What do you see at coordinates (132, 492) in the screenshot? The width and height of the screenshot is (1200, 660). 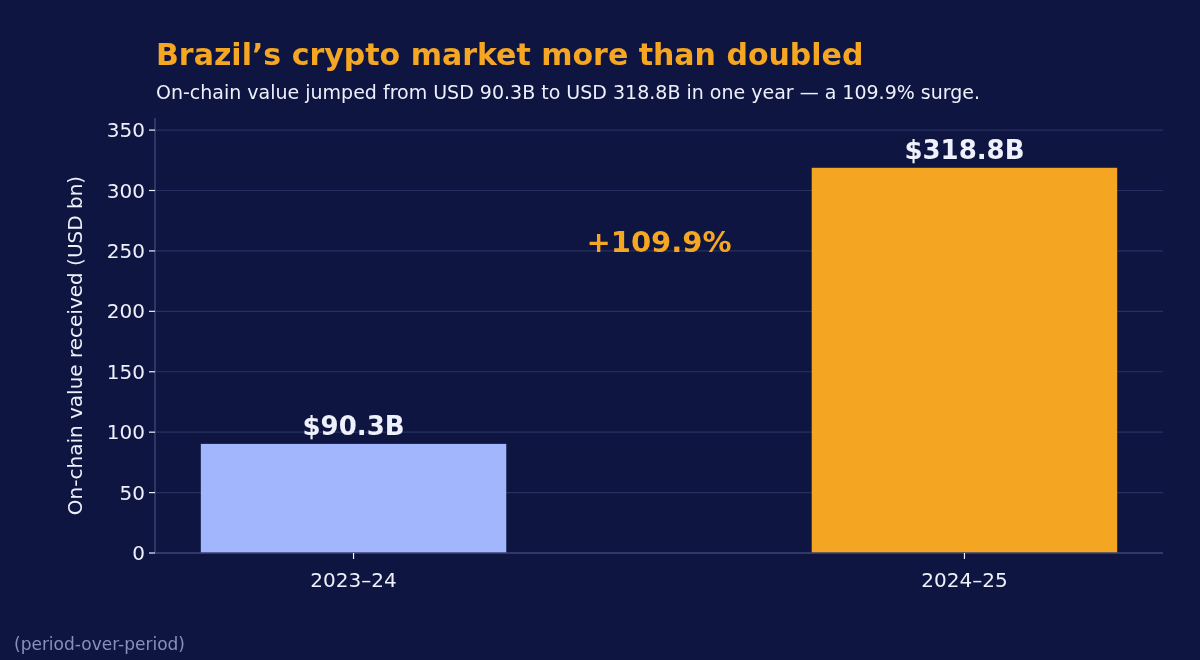 I see `y-tick-label: 50` at bounding box center [132, 492].